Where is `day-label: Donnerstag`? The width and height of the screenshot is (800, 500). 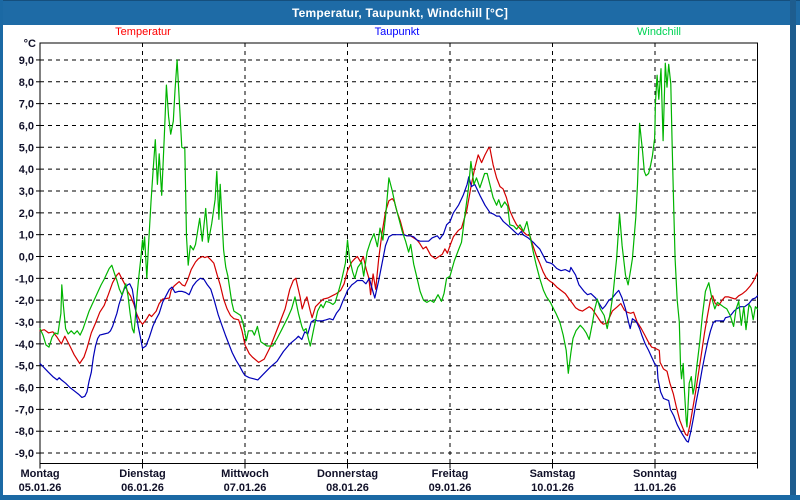
day-label: Donnerstag is located at coordinates (347, 474).